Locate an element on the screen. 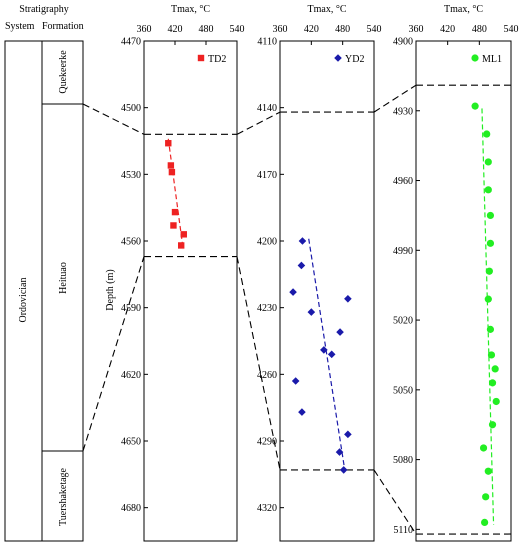  legend-marker is located at coordinates (338, 58).